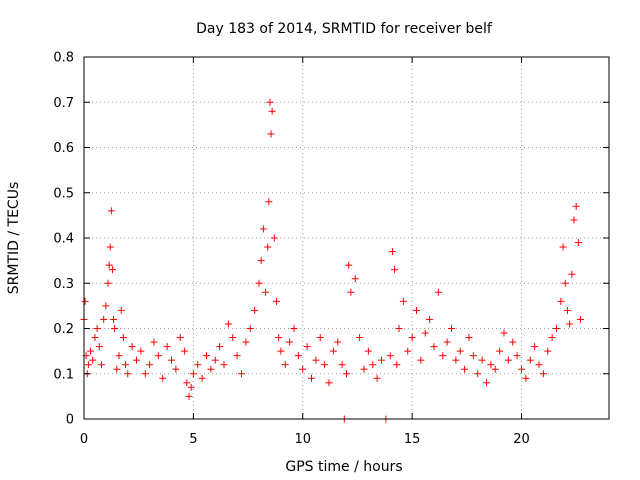  Describe the element at coordinates (302, 439) in the screenshot. I see `x-tick-label: 10` at that location.